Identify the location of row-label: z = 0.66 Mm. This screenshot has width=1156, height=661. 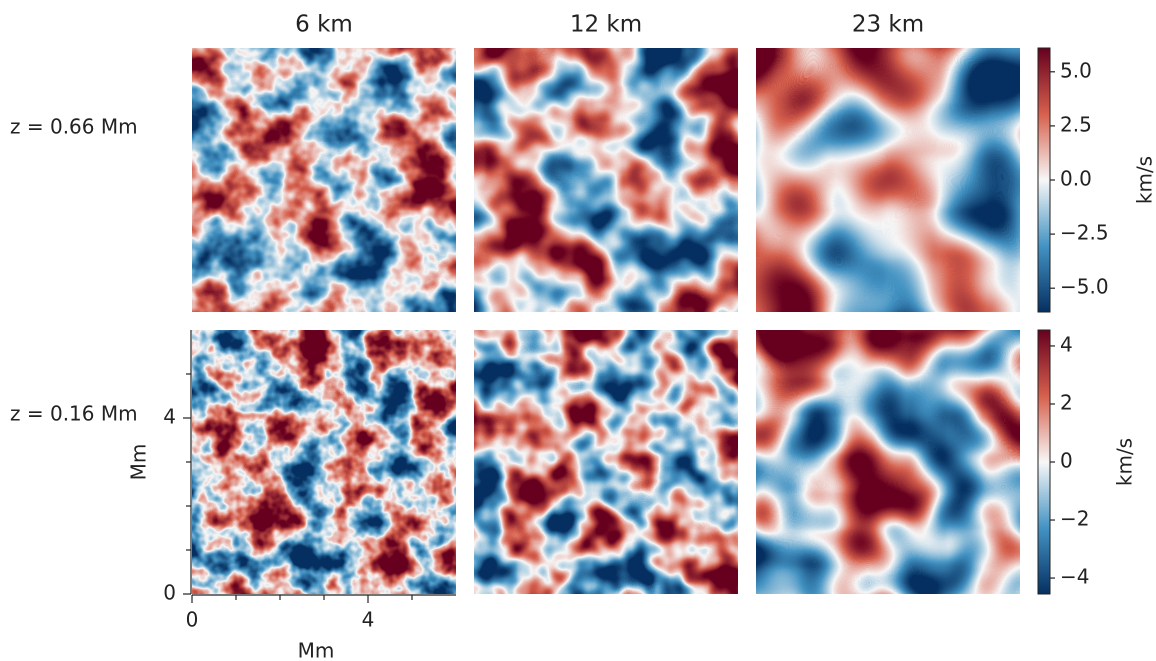
(74, 127).